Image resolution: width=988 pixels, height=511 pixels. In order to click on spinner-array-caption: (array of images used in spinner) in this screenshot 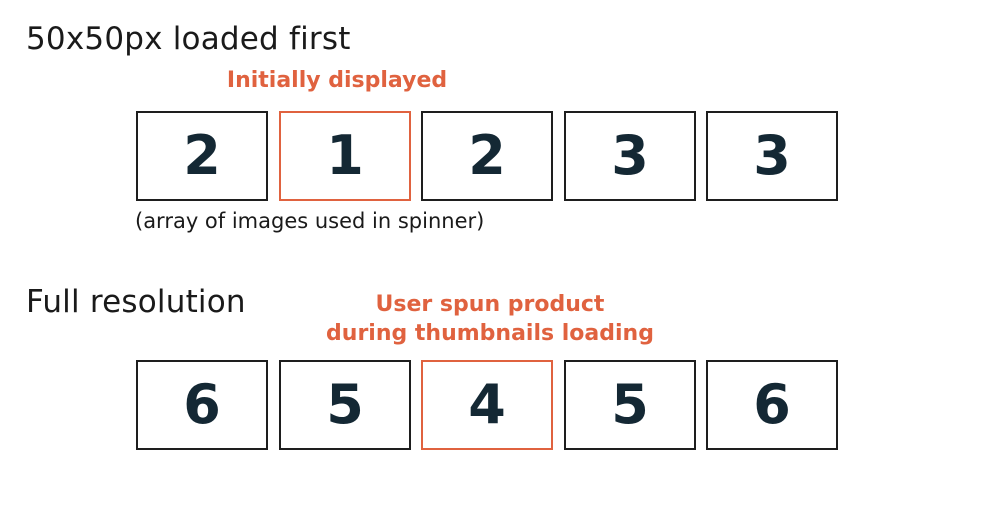, I will do `click(310, 221)`.